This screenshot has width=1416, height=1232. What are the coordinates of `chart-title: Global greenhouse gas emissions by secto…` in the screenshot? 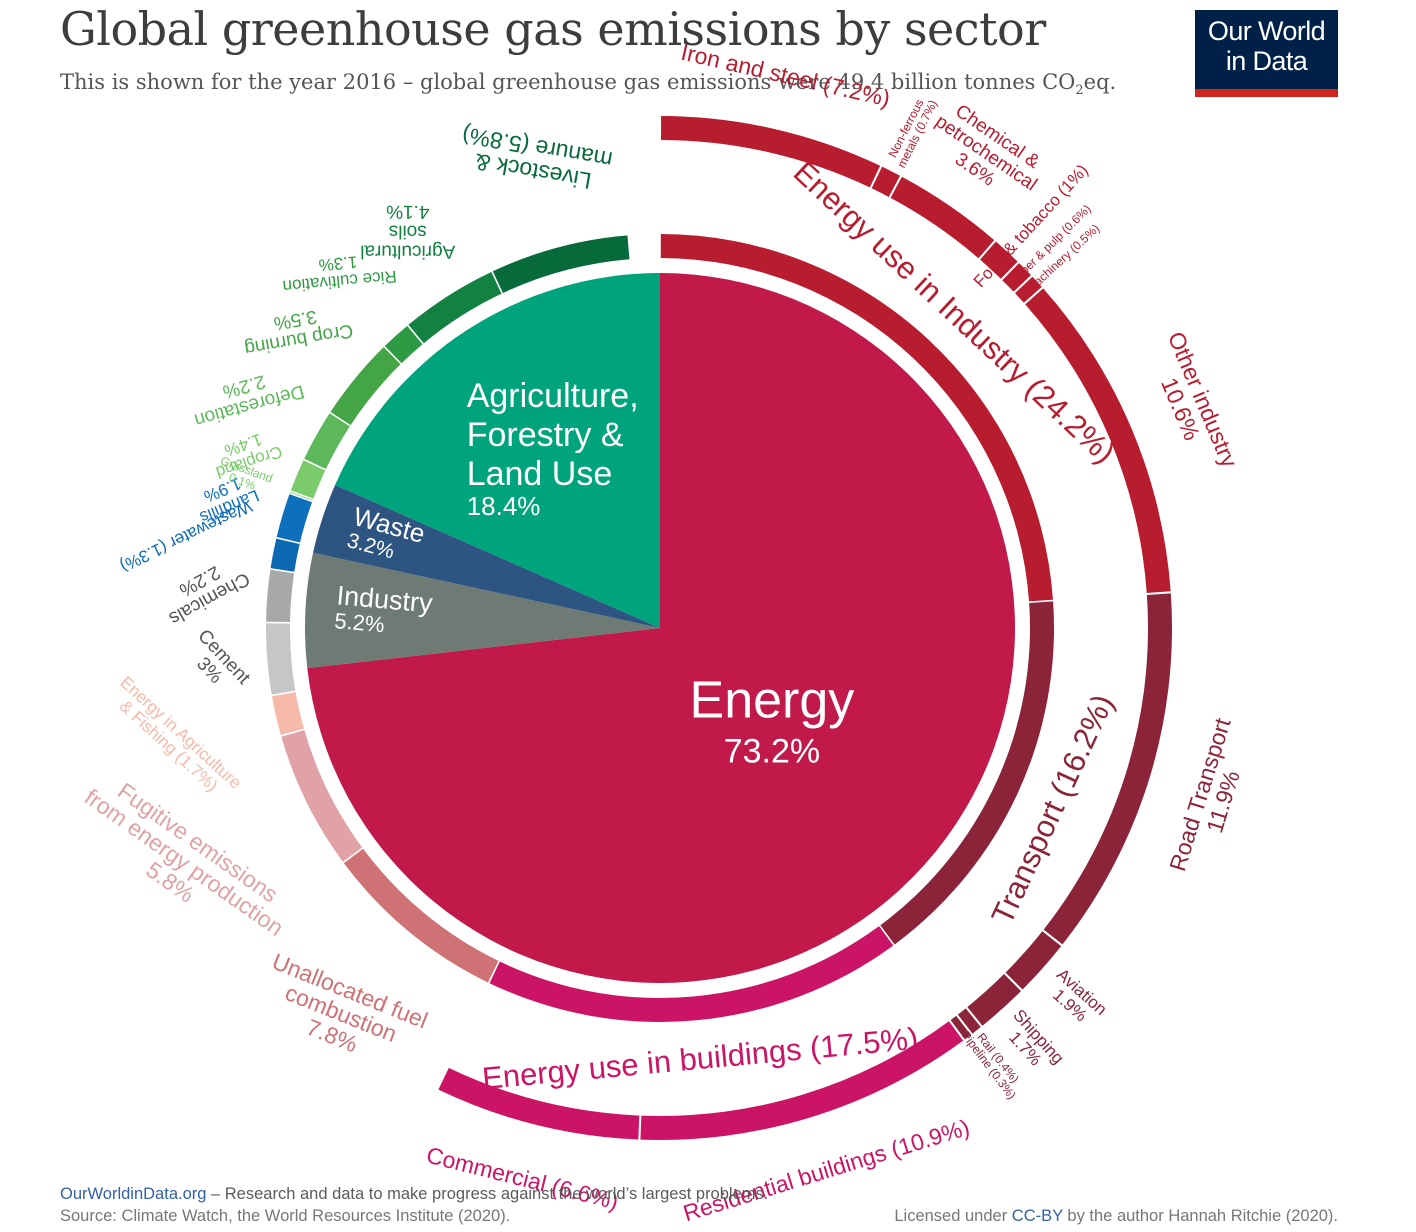 It's located at (553, 29).